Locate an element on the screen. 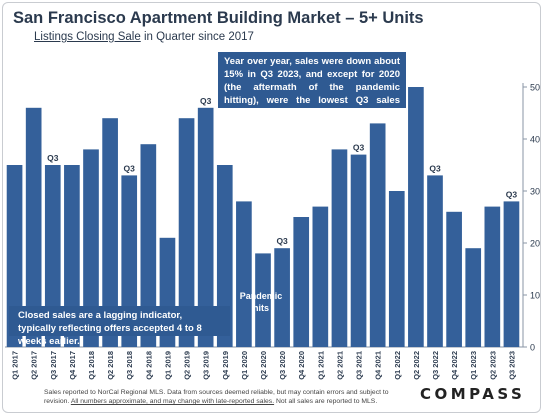 The height and width of the screenshot is (417, 545). x-tick-label: Q1 2022 is located at coordinates (397, 365).